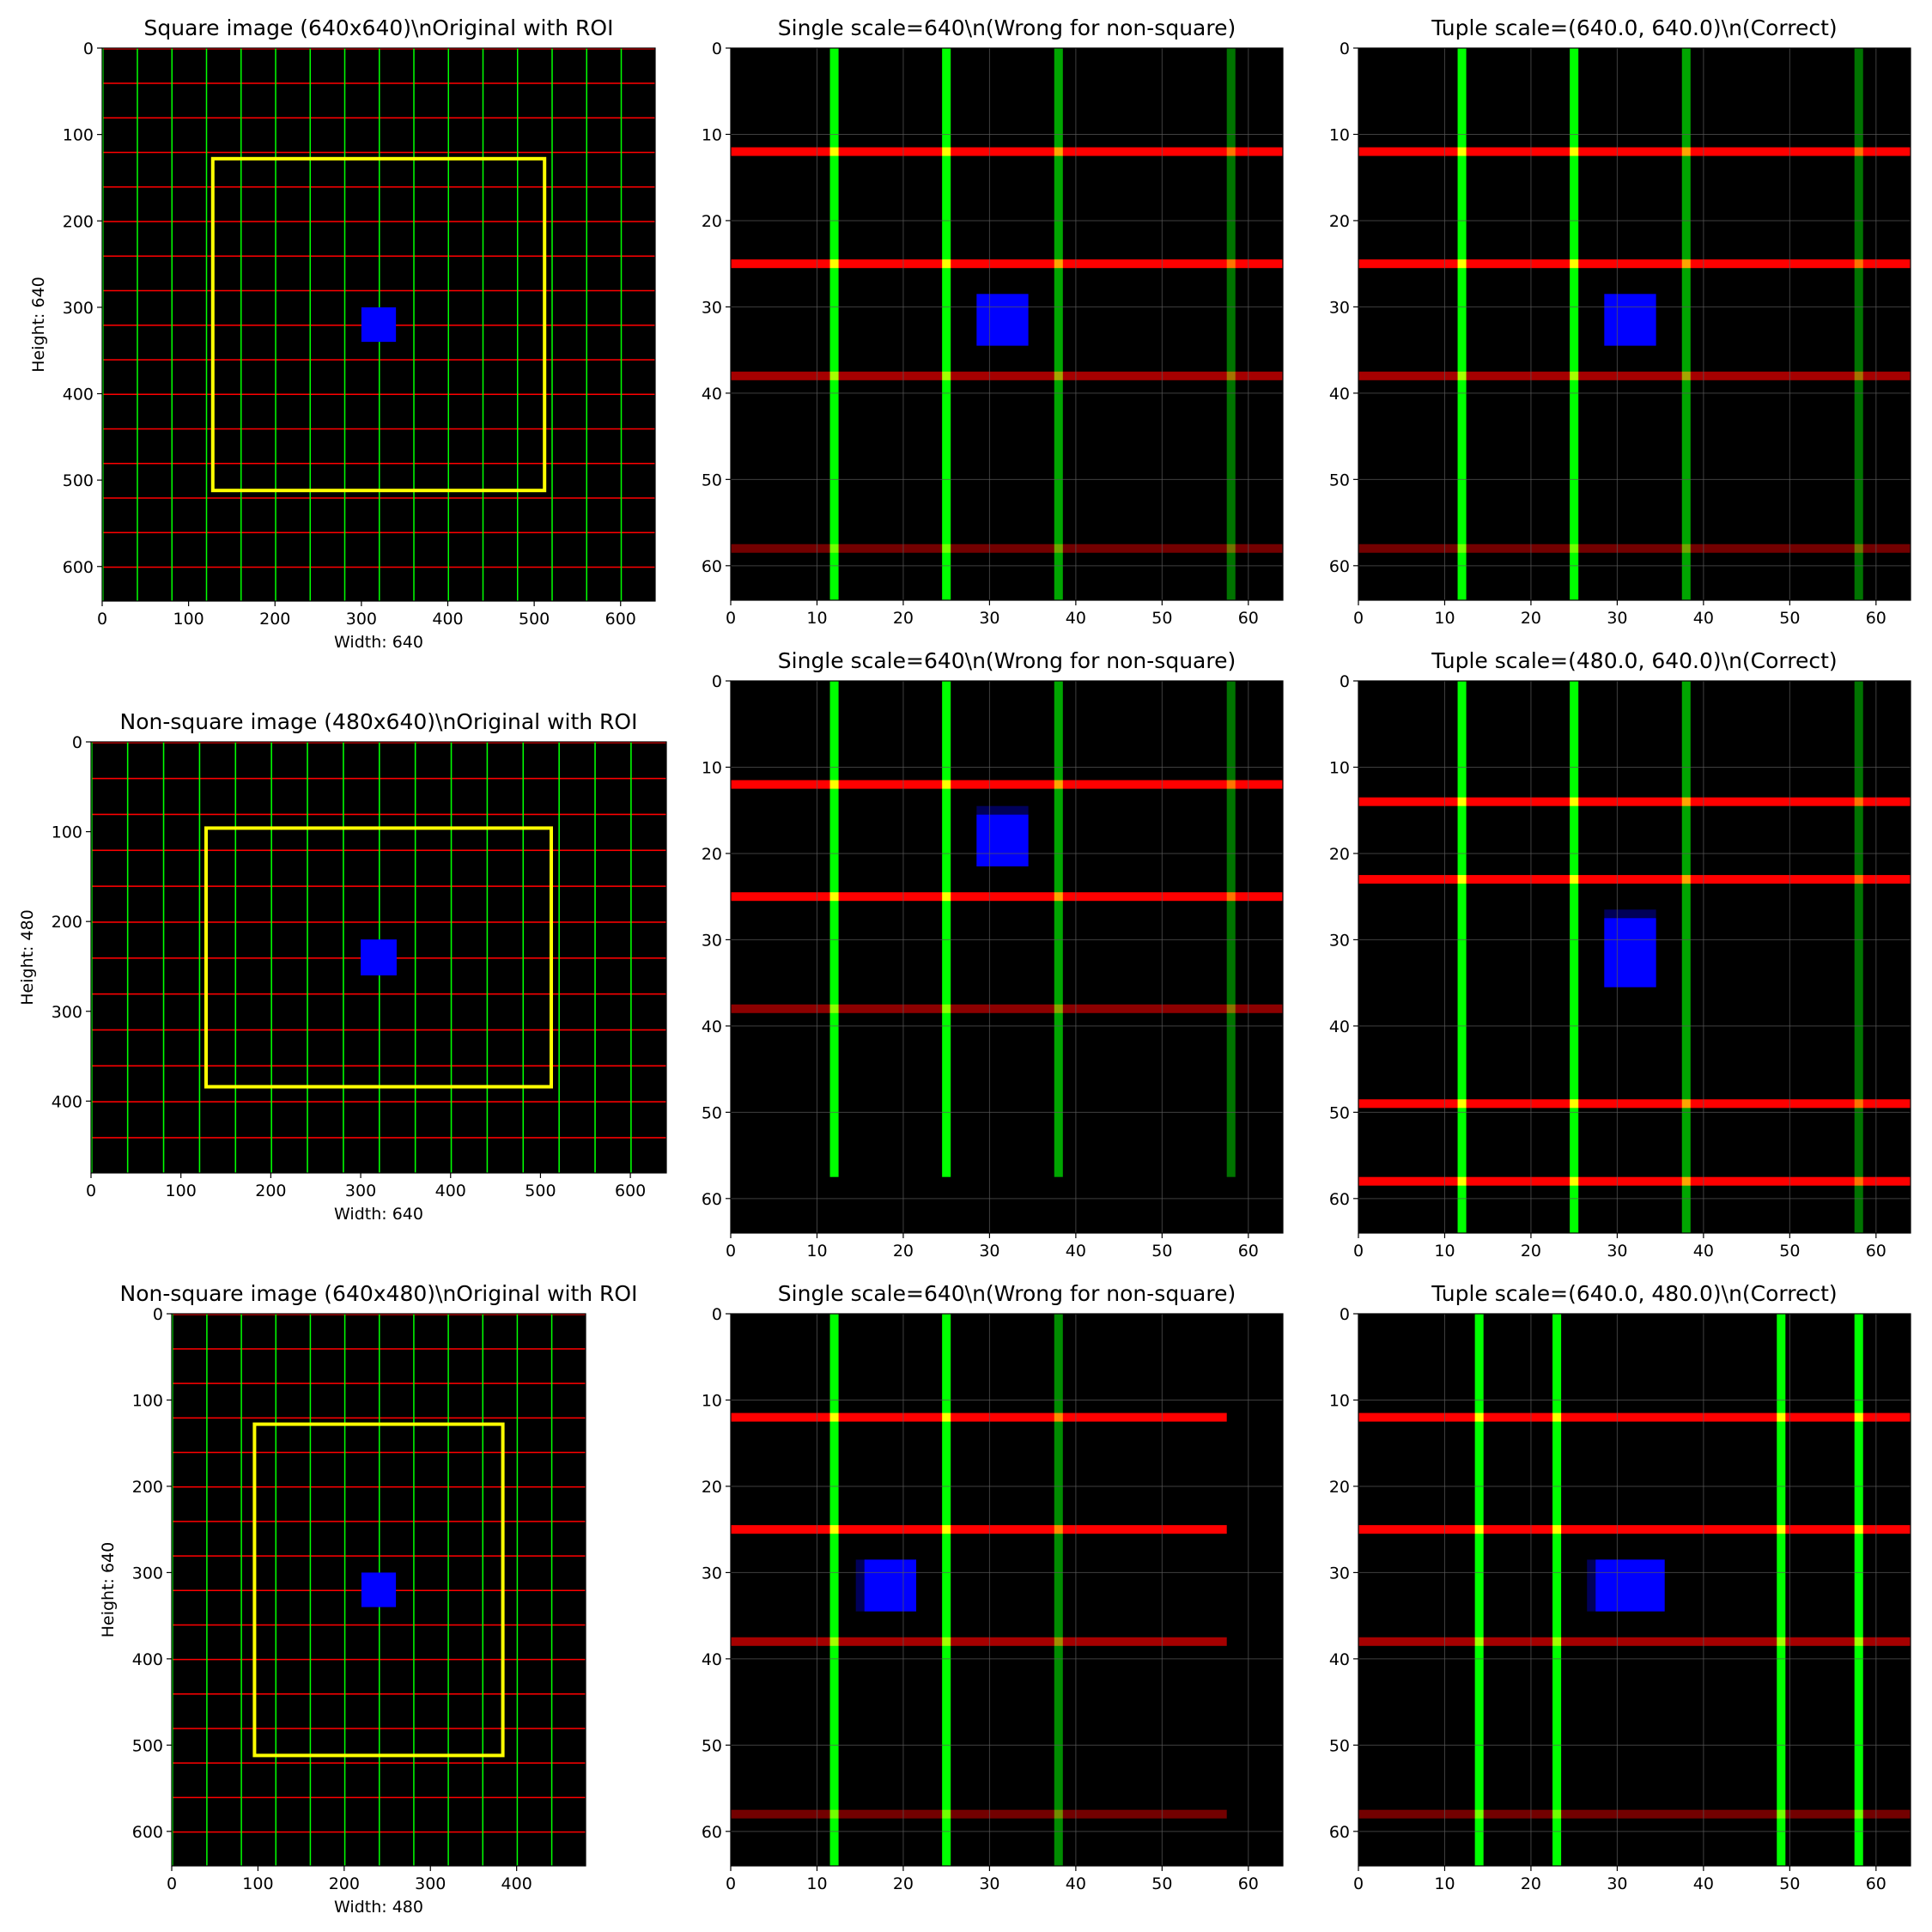  What do you see at coordinates (450, 1191) in the screenshot?
I see `x-tick-label: 400` at bounding box center [450, 1191].